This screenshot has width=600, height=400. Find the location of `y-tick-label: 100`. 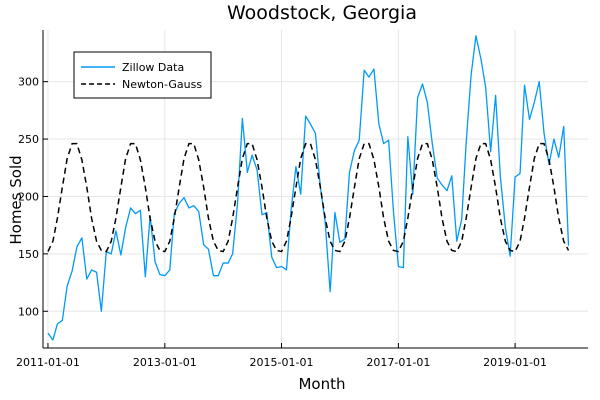

y-tick-label: 100 is located at coordinates (28, 311).